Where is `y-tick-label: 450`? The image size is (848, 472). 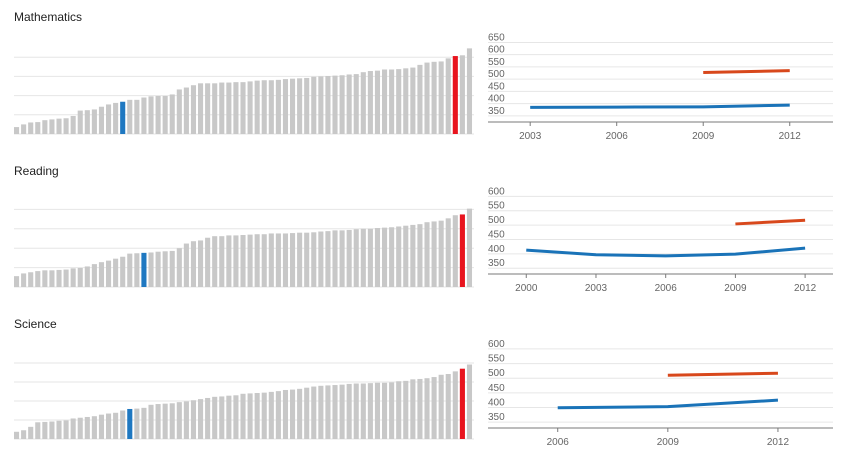
y-tick-label: 450 is located at coordinates (496, 388).